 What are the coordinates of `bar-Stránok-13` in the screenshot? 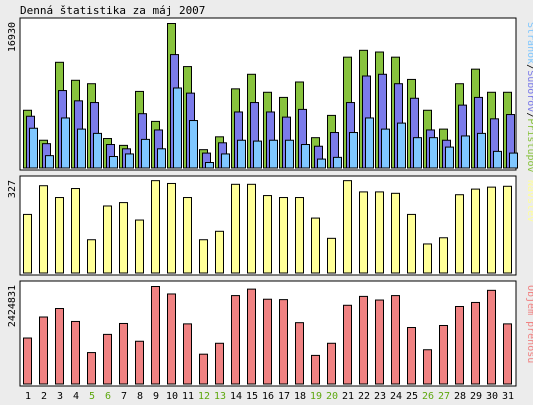 It's located at (225, 161).